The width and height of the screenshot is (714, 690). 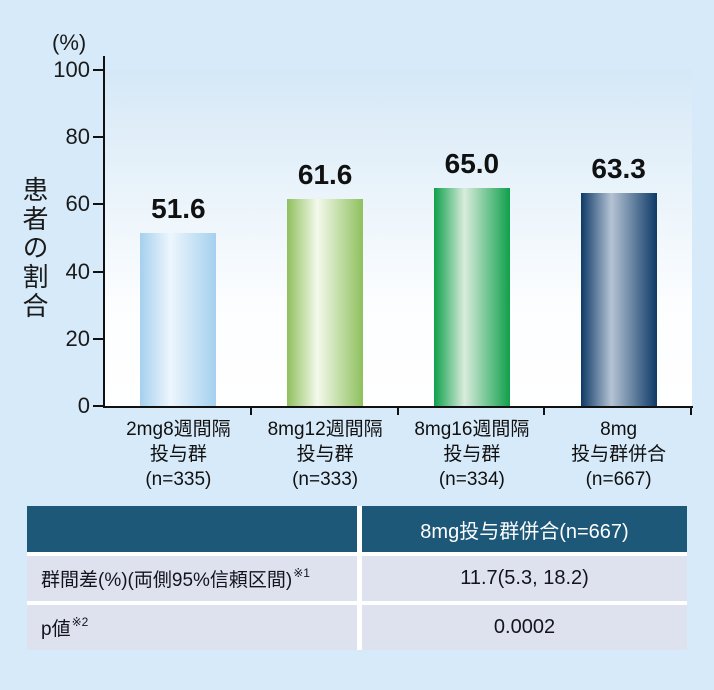 I want to click on y-axis-line, so click(x=104, y=232).